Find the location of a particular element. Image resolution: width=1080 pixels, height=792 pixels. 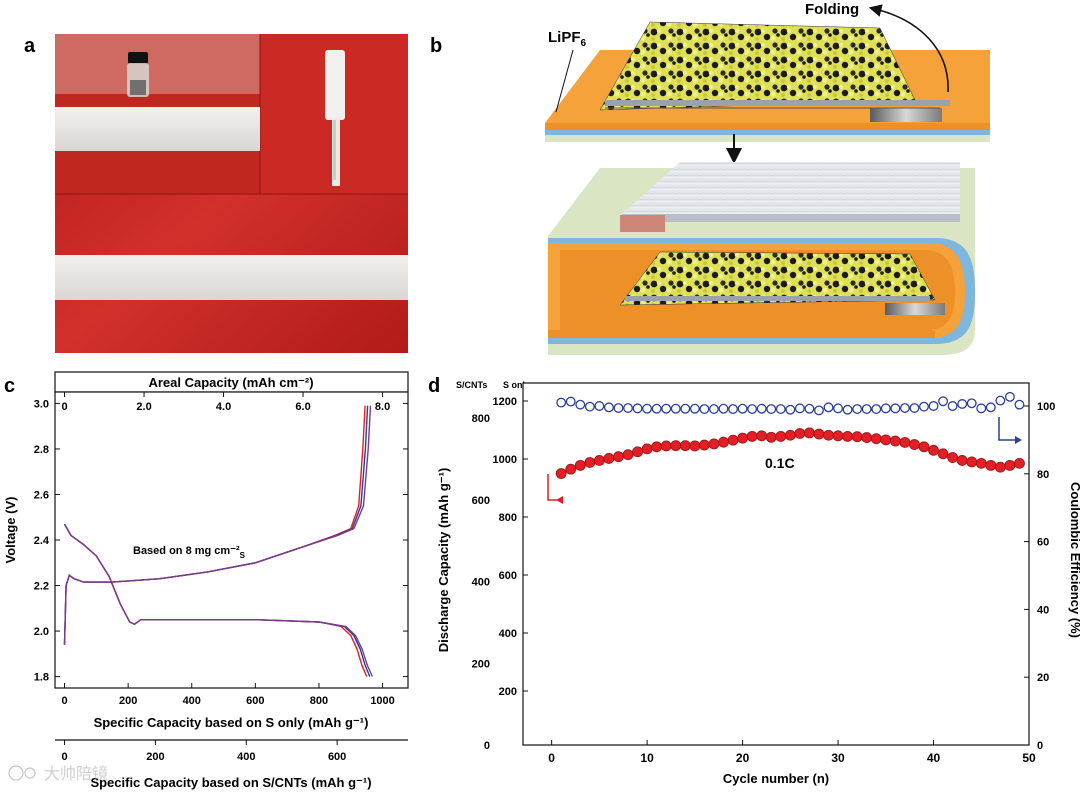

y-inner-tick-label: 1000 is located at coordinates (505, 460).